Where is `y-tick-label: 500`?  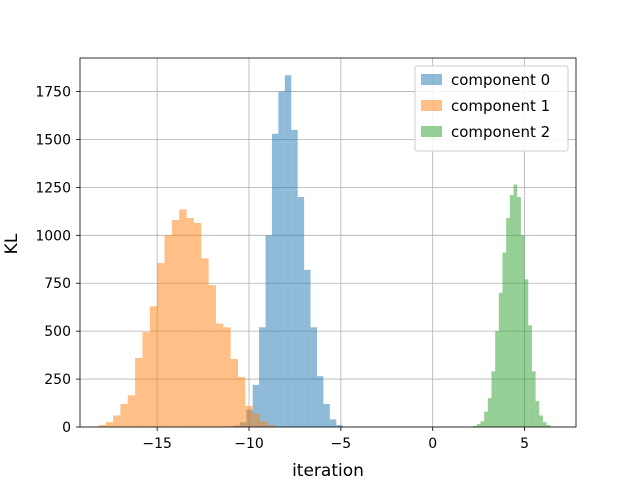 y-tick-label: 500 is located at coordinates (57, 332).